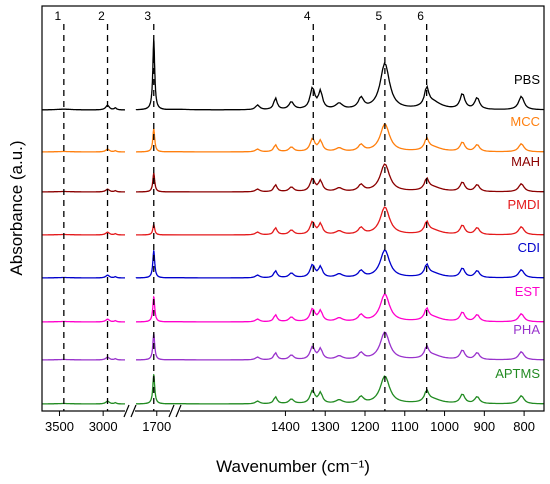  I want to click on series-mah: MAH, so click(293, 173).